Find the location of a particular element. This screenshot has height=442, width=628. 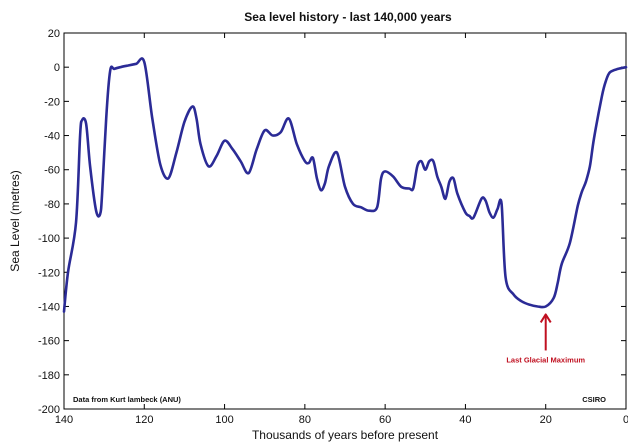

x-tick-label: 100 is located at coordinates (224, 420).